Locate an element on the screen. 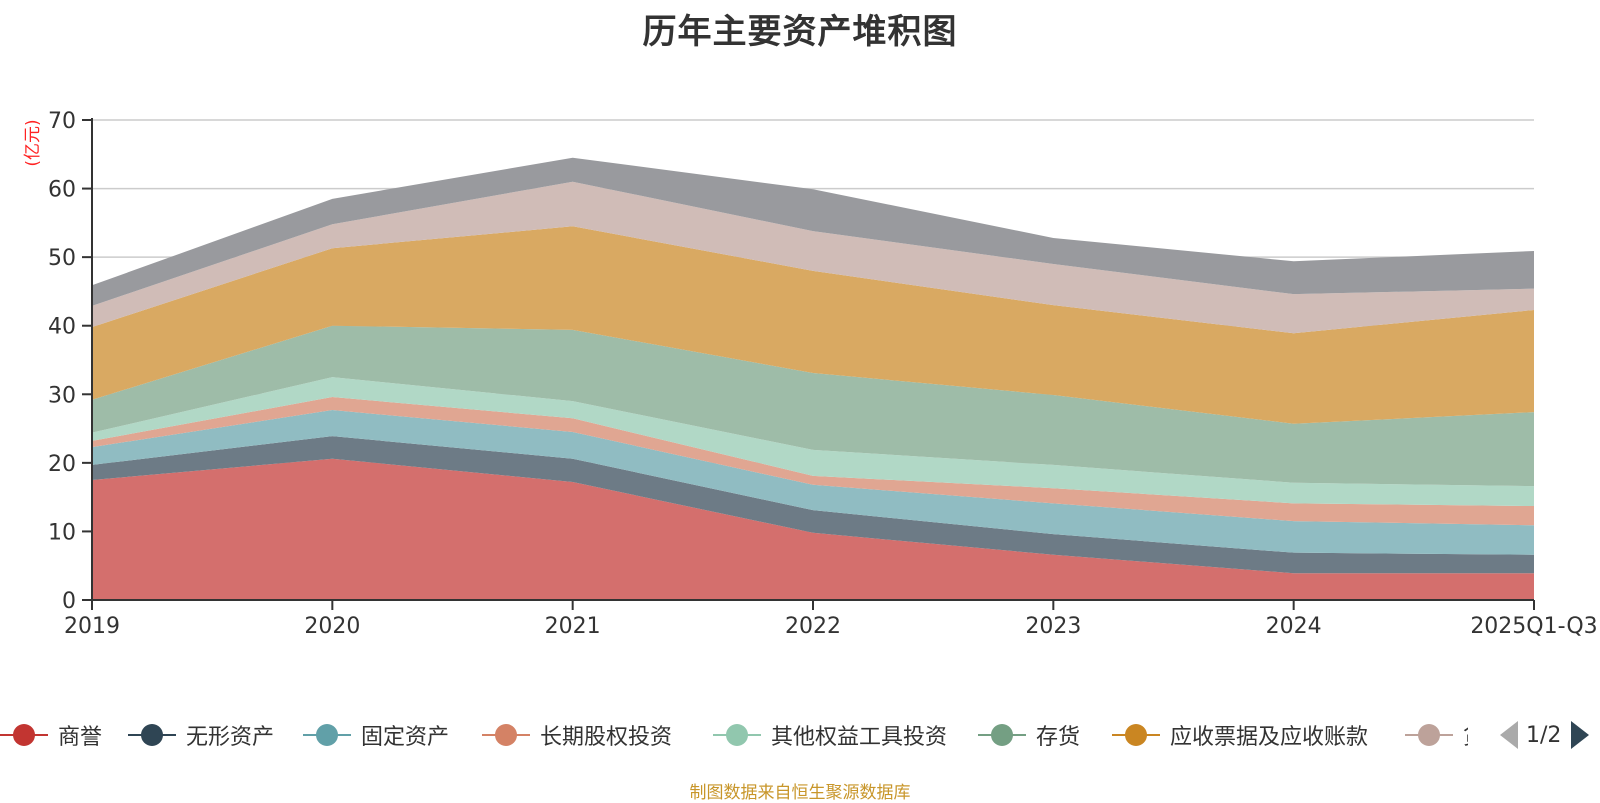  y-tick-label: 50 is located at coordinates (62, 258).